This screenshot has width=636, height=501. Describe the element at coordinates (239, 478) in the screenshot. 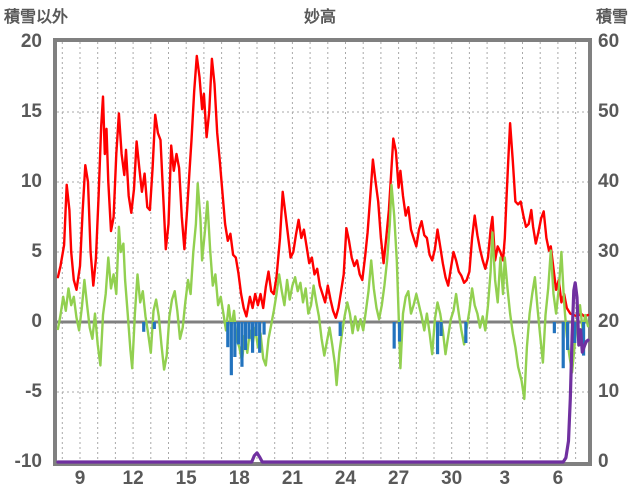

I see `x-axis-tick-label: 18` at that location.